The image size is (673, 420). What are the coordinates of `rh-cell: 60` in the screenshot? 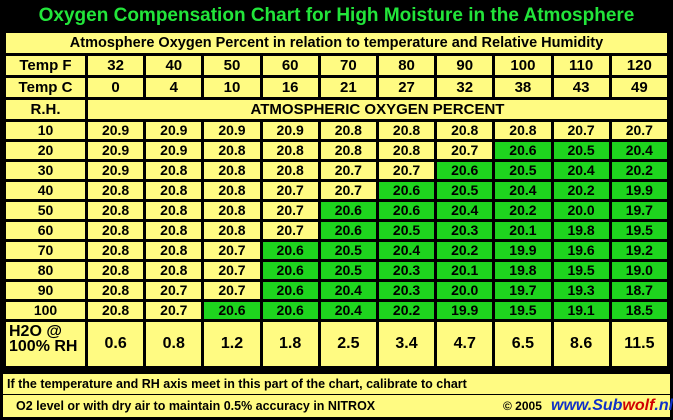 It's located at (45, 230).